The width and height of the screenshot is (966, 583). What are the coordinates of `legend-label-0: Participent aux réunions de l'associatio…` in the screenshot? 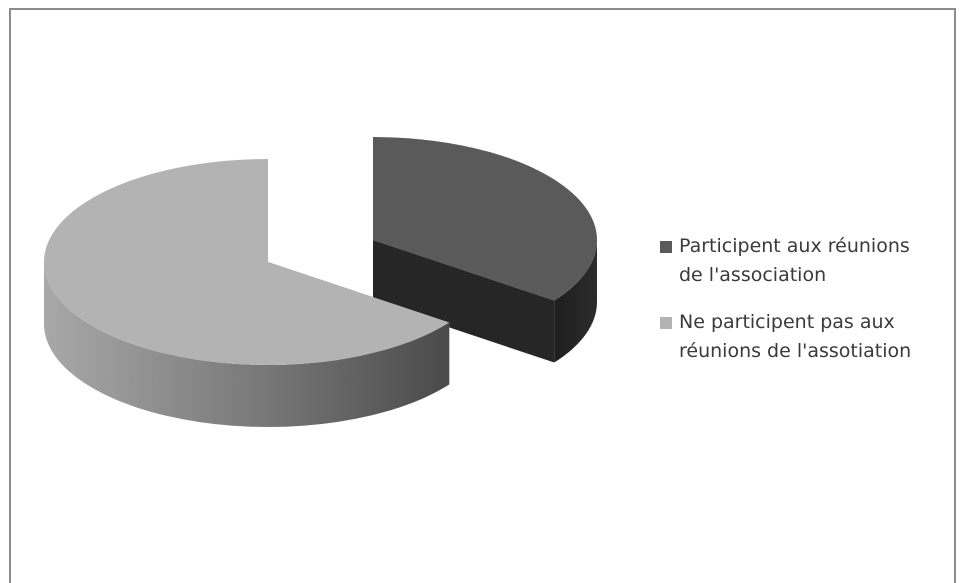 It's located at (794, 260).